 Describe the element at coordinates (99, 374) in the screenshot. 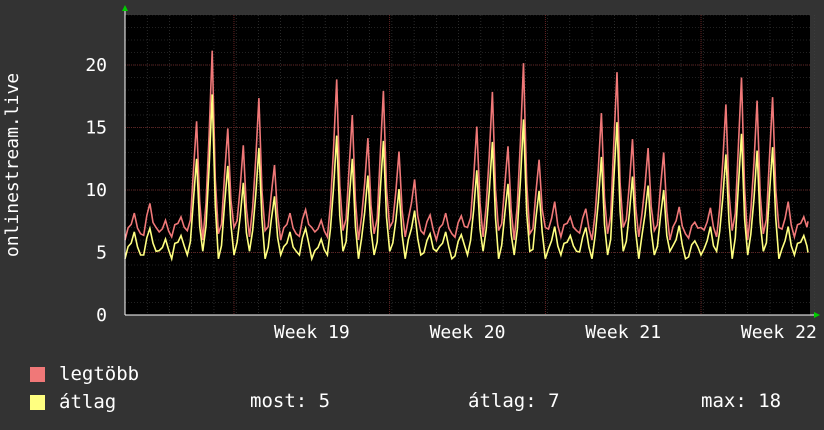

I see `legend-label-max: legtöbb` at that location.